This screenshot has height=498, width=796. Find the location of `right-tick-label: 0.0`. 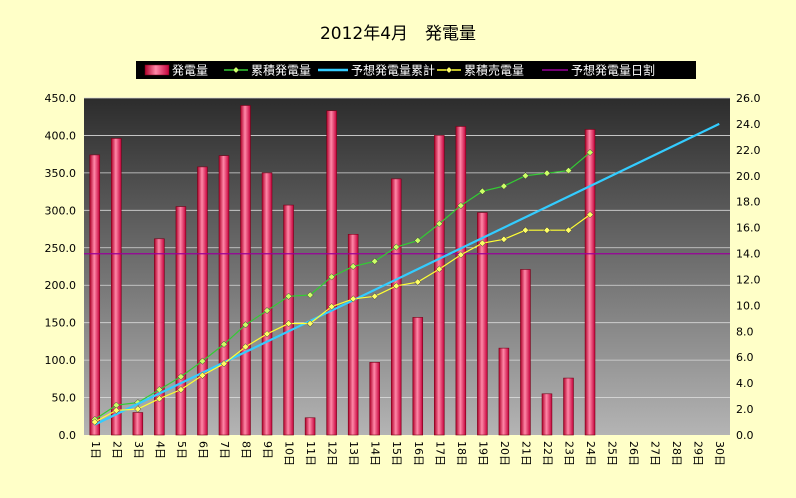

right-tick-label: 0.0 is located at coordinates (745, 435).